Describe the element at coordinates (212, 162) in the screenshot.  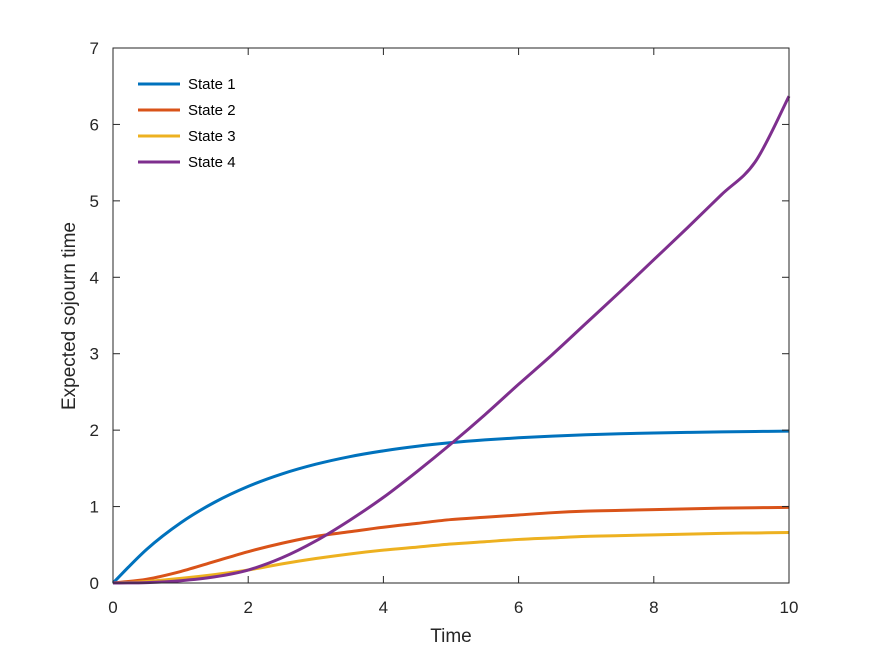
I see `legend-label-4: State 4` at that location.